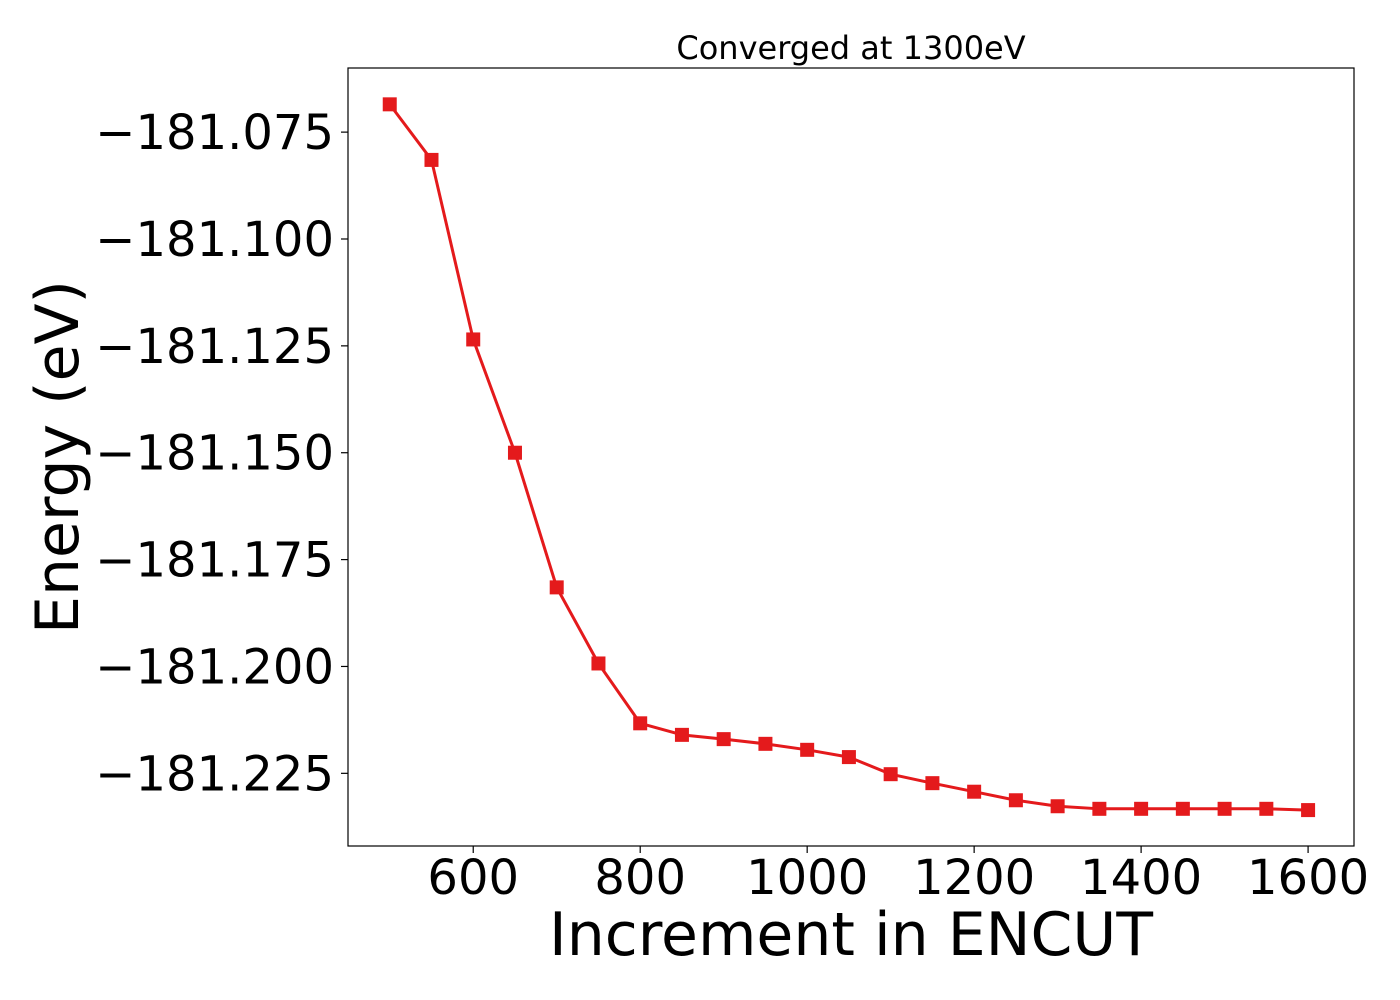 The width and height of the screenshot is (1400, 1000). I want to click on y-tick-label: −181.075, so click(214, 133).